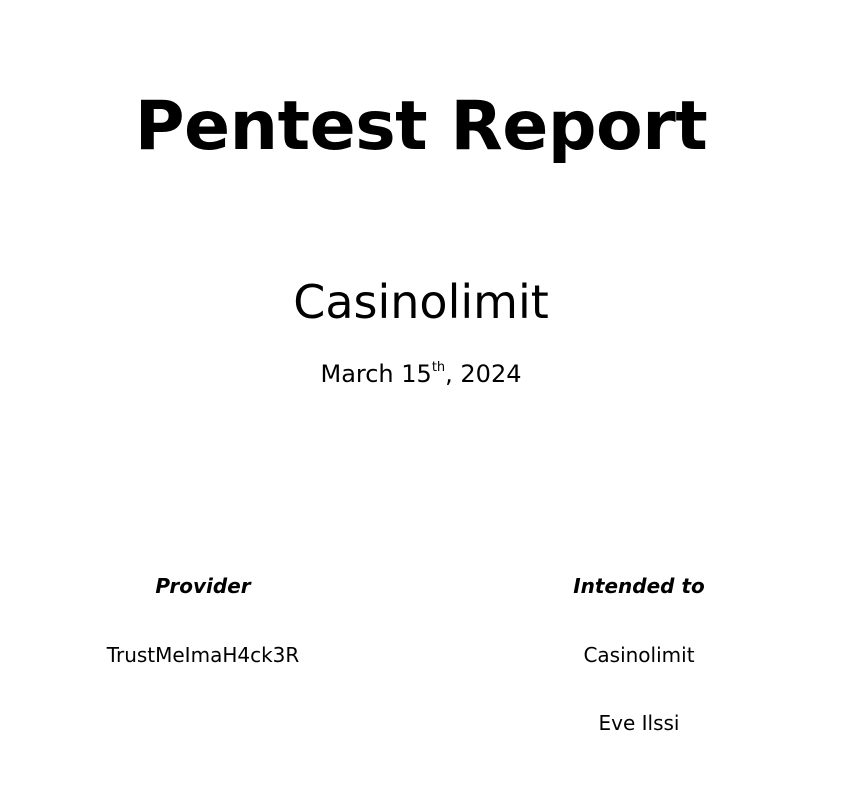 The width and height of the screenshot is (864, 806). I want to click on recipient-organization: Casinolimit, so click(639, 655).